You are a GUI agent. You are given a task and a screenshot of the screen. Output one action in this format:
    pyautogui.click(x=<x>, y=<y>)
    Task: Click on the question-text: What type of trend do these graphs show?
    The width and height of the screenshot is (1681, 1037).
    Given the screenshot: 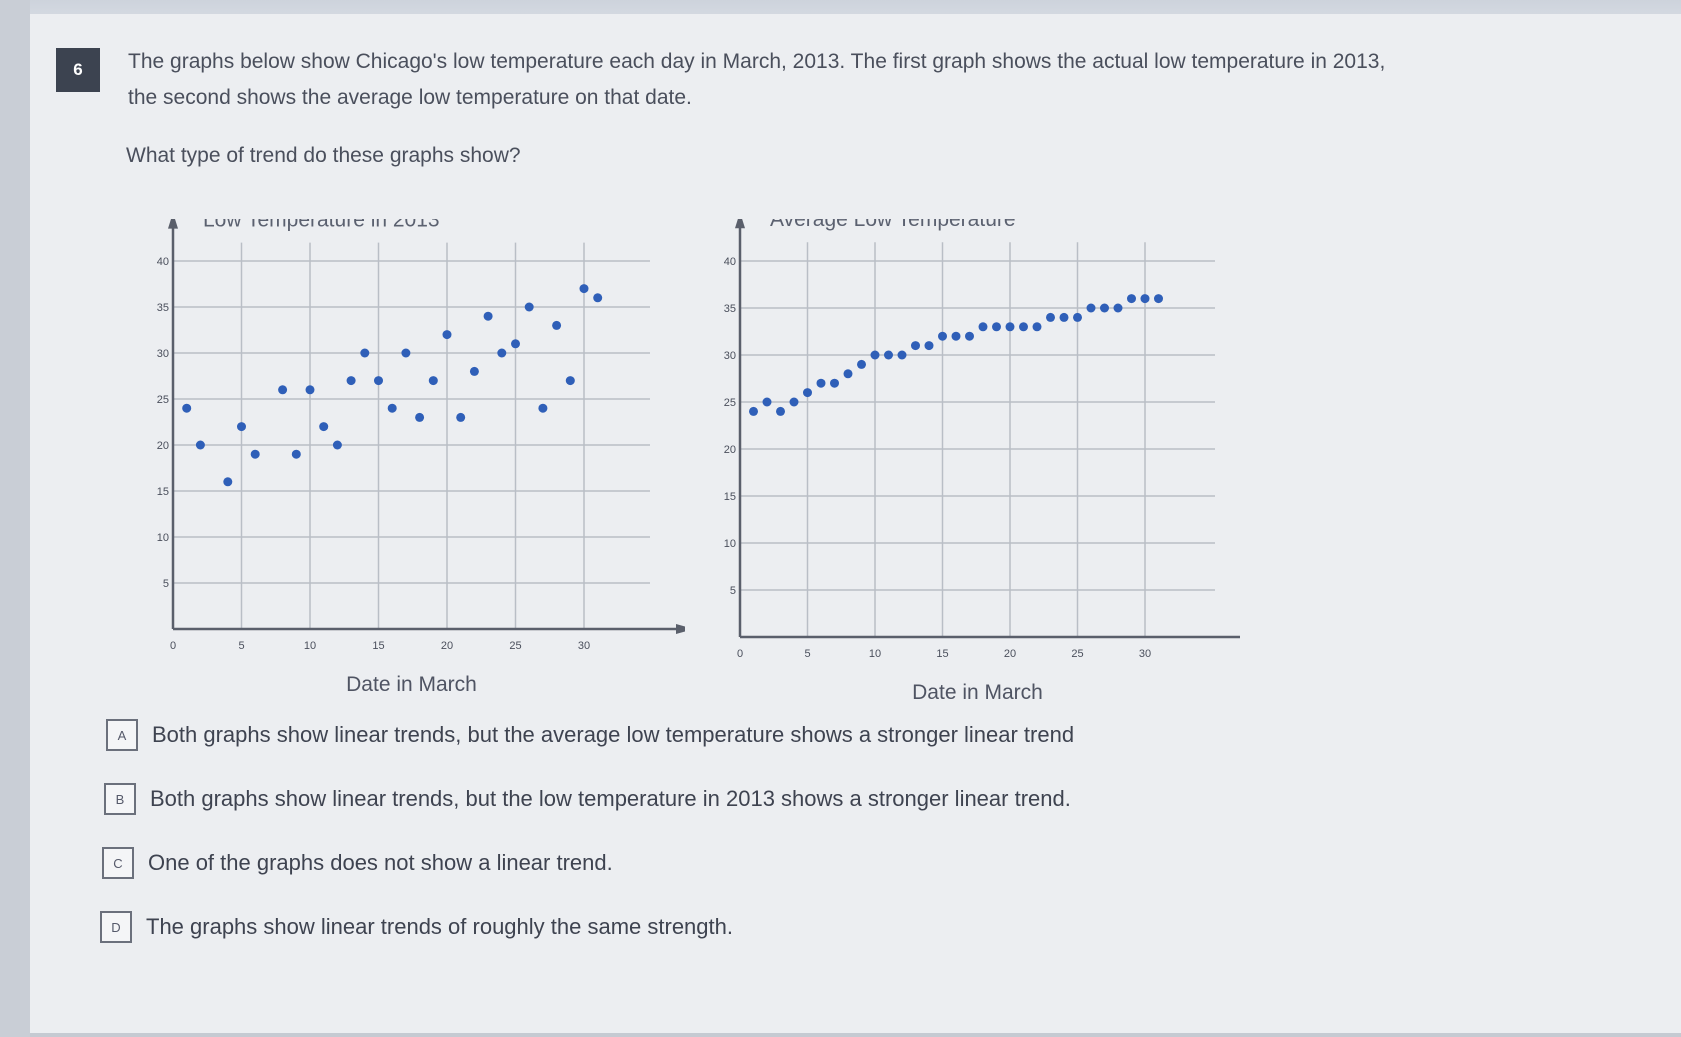 What is the action you would take?
    pyautogui.click(x=323, y=155)
    